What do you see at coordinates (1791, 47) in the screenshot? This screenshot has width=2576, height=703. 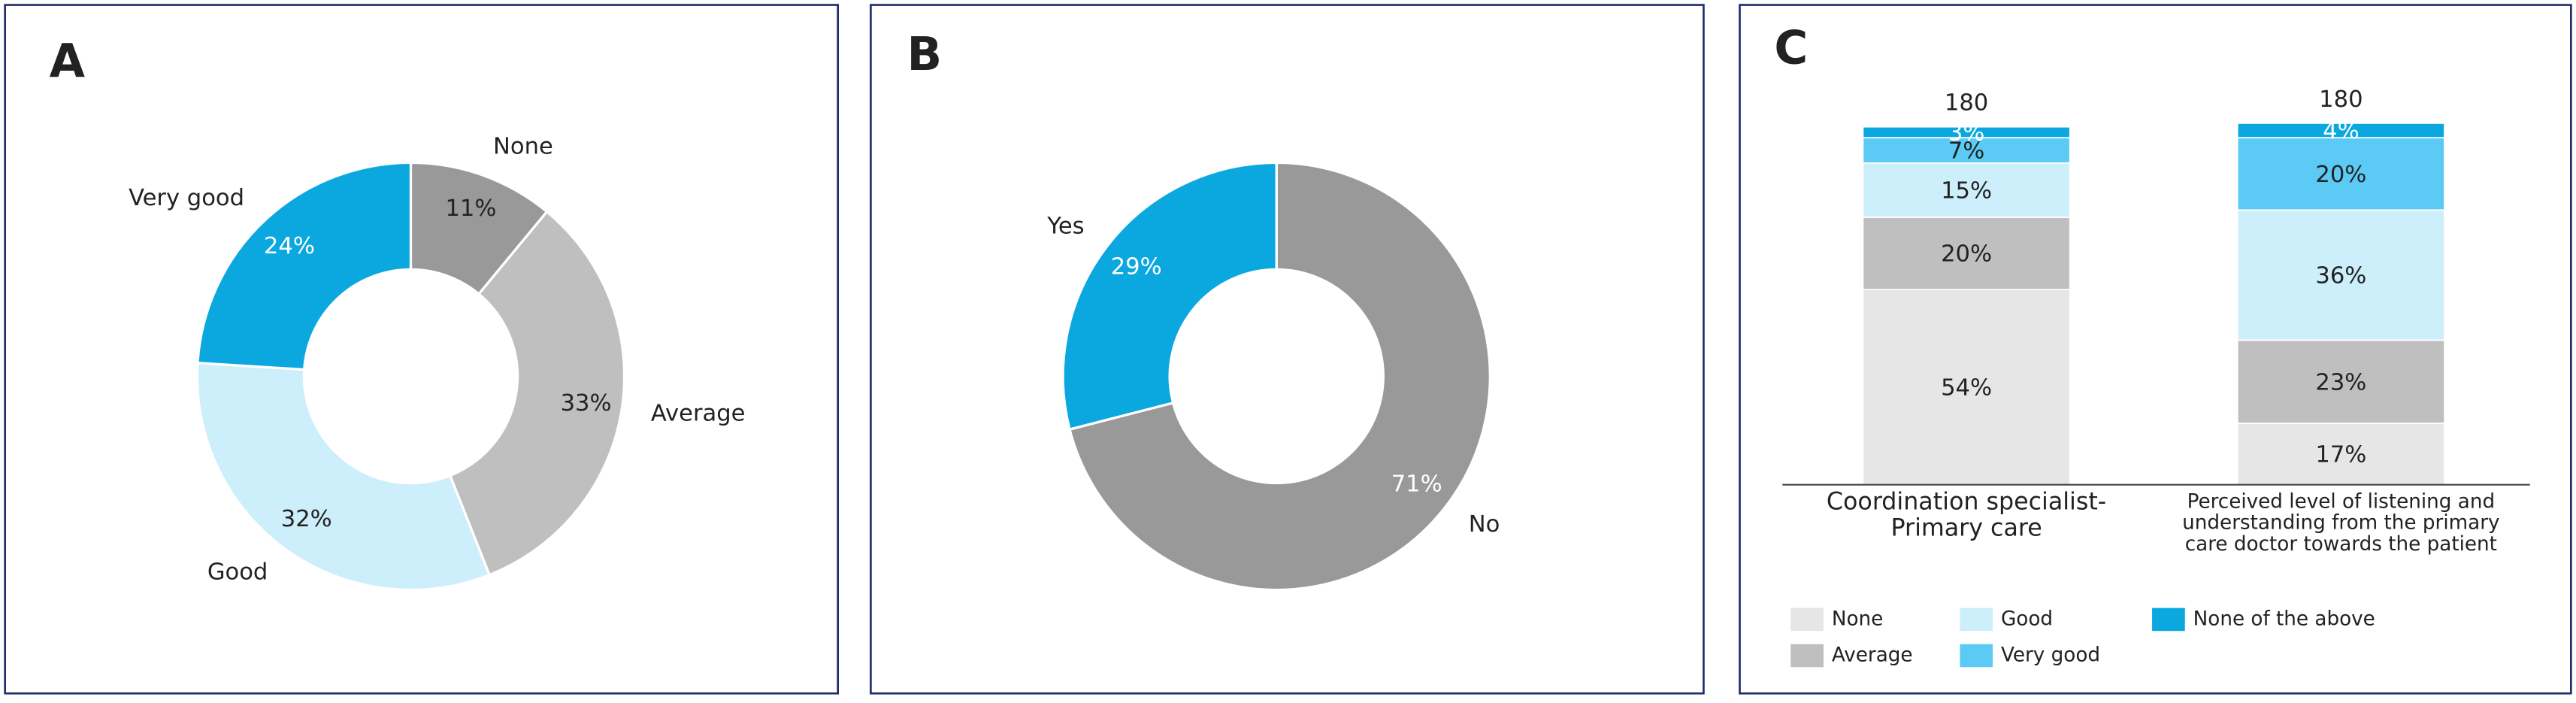 I see `panel-title: C` at bounding box center [1791, 47].